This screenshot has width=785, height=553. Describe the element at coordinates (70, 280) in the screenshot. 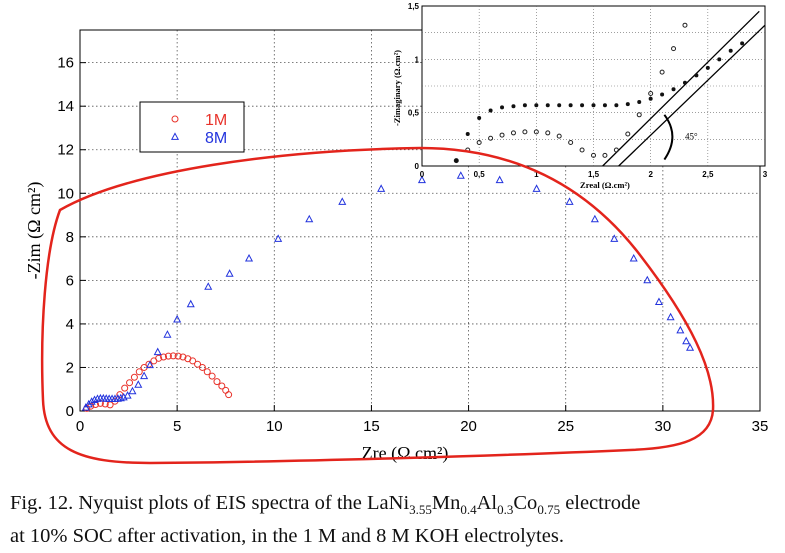

I see `y-tick-label: 6` at that location.